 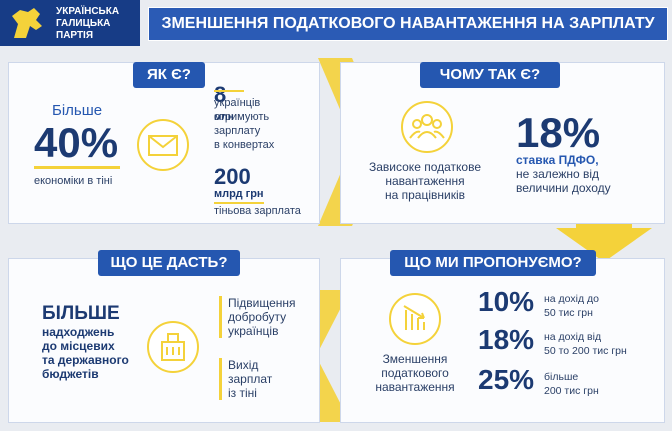 I want to click on rate-desc: на дохід від 50 то 200 тис грн, so click(x=585, y=344).